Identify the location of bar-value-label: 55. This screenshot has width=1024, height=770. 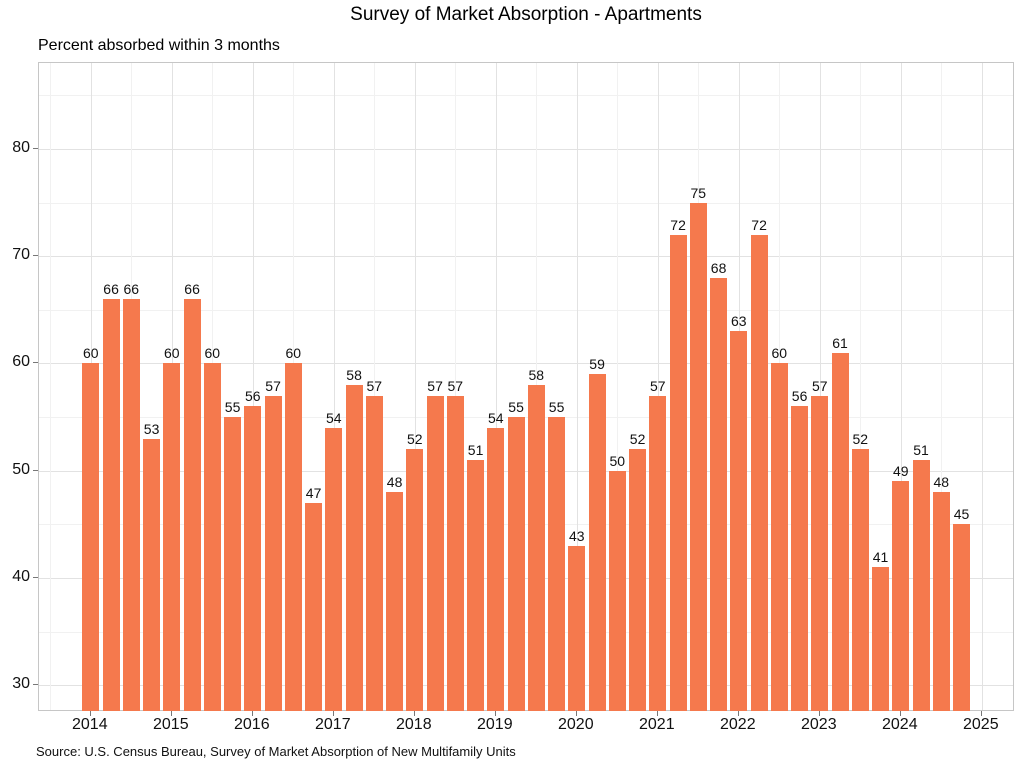
(516, 407).